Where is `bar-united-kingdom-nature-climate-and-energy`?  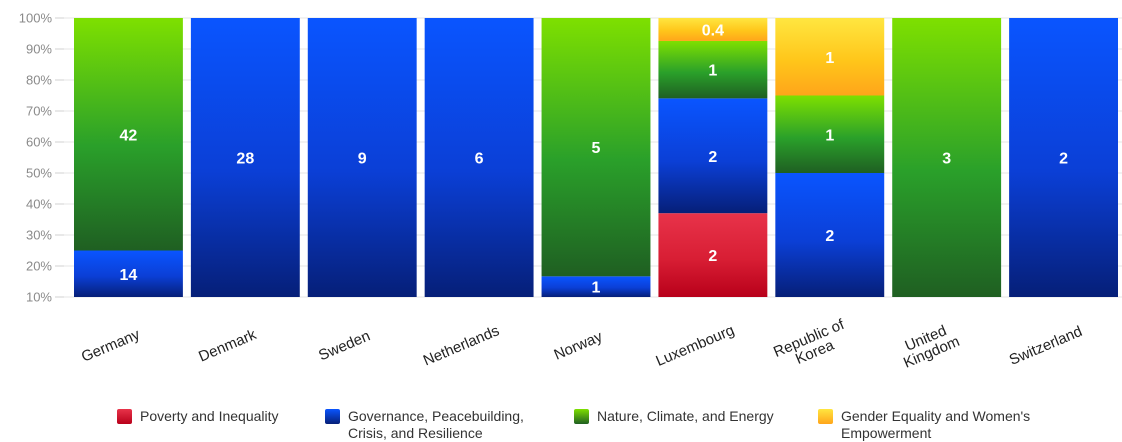
bar-united-kingdom-nature-climate-and-energy is located at coordinates (947, 157).